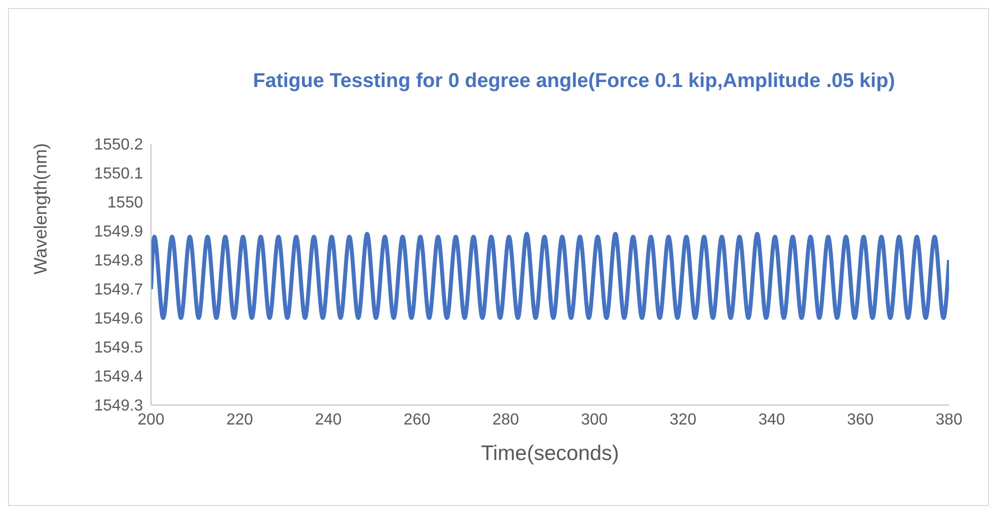 The width and height of the screenshot is (997, 514). What do you see at coordinates (119, 261) in the screenshot?
I see `y-tick-label: 1549.8` at bounding box center [119, 261].